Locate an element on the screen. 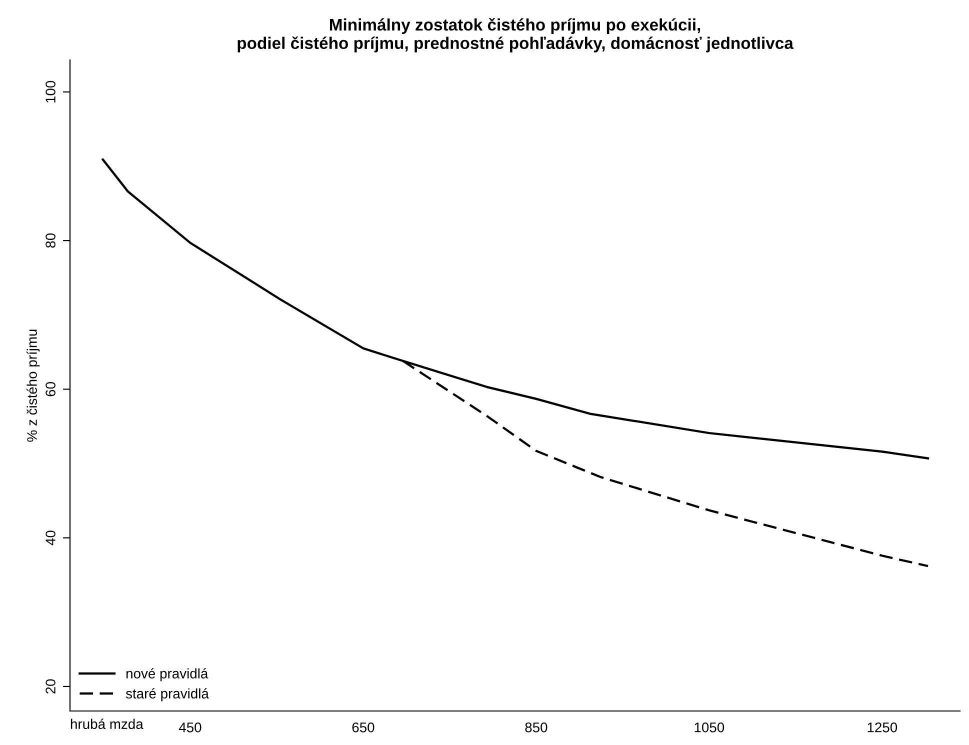 The height and width of the screenshot is (745, 969). y-tick-label: 40 is located at coordinates (51, 538).